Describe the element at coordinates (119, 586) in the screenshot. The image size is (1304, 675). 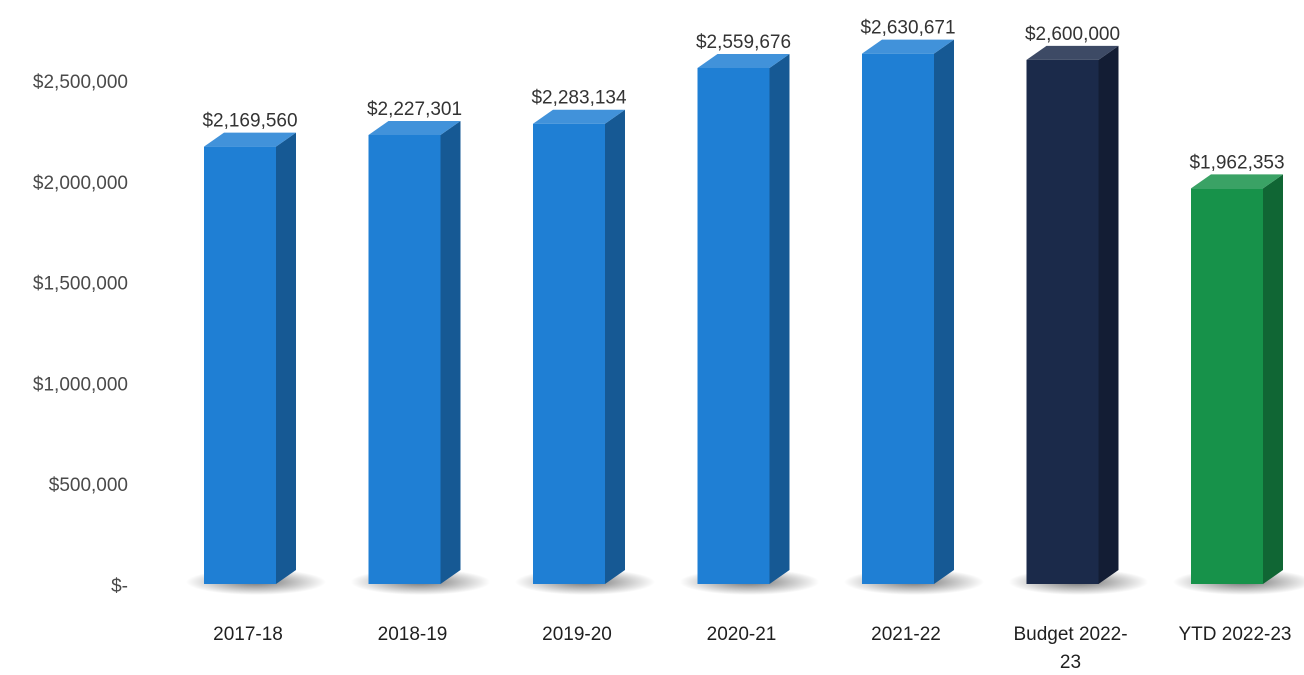
I see `y-tick-label: $-` at that location.